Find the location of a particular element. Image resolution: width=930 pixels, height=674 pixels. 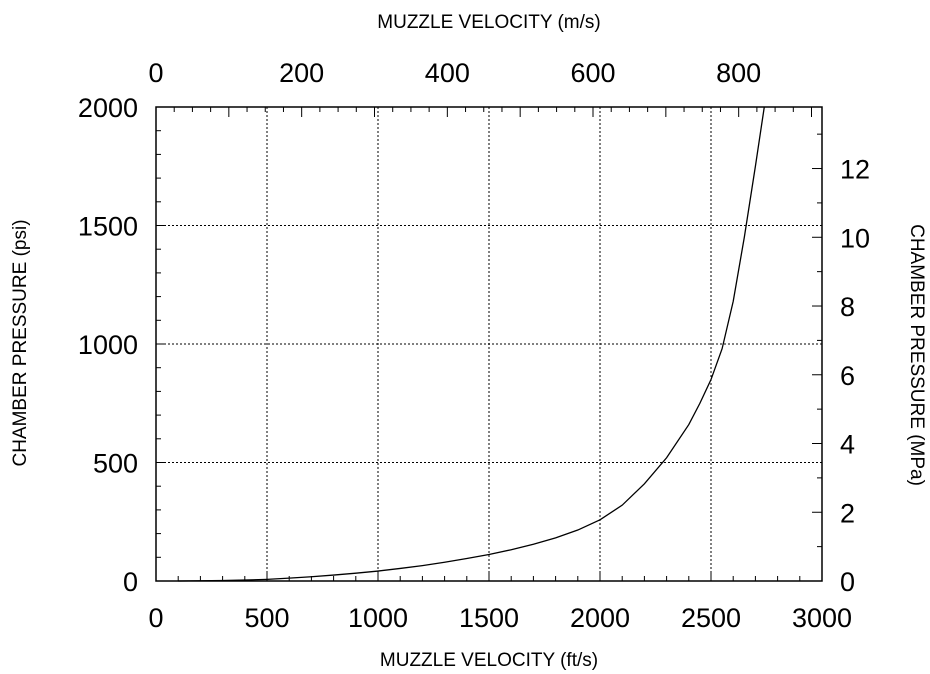

y2-axis-title: CHAMBER PRESSURE (MPa) is located at coordinates (916, 355).